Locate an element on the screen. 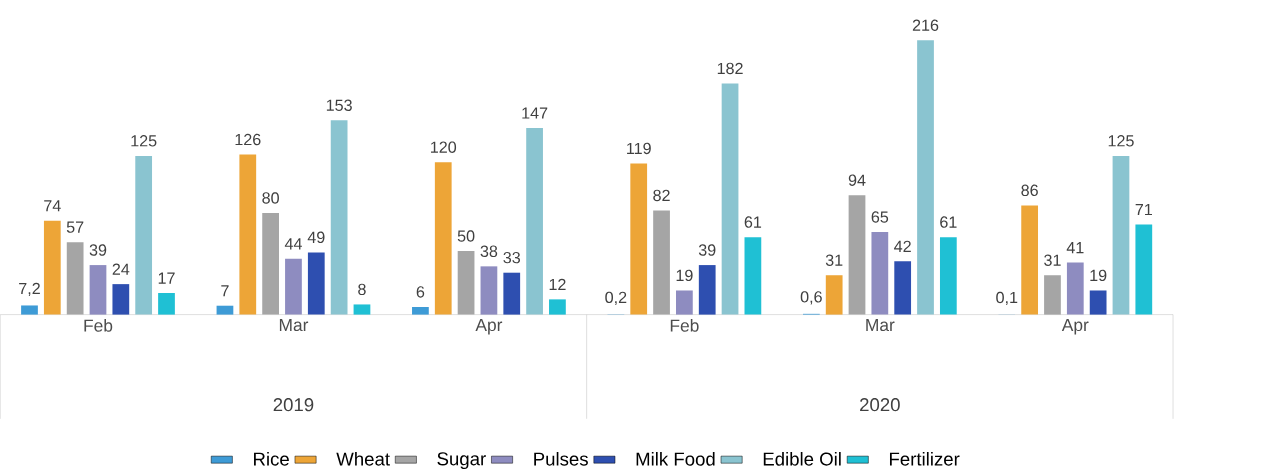 This screenshot has height=472, width=1281. data-label: 126 is located at coordinates (248, 139).